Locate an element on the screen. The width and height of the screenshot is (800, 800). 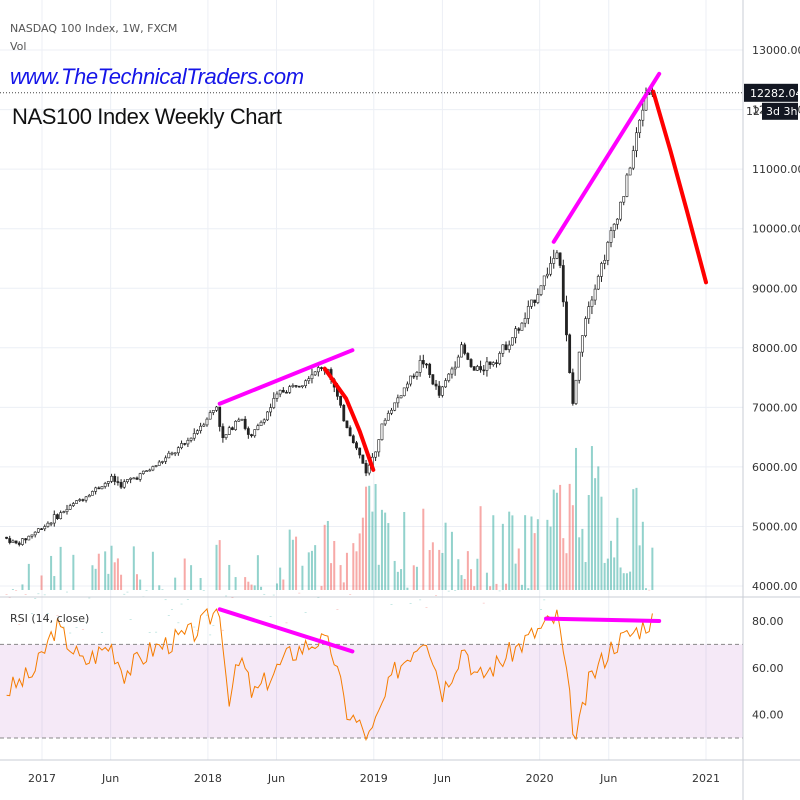
hidden-price-tick: 12 is located at coordinates (753, 111).